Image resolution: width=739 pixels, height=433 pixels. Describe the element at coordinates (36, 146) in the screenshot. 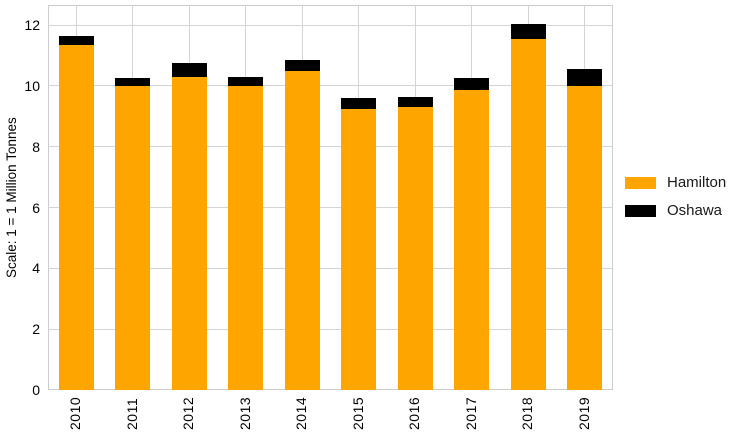

I see `y-tick-8: 8` at that location.